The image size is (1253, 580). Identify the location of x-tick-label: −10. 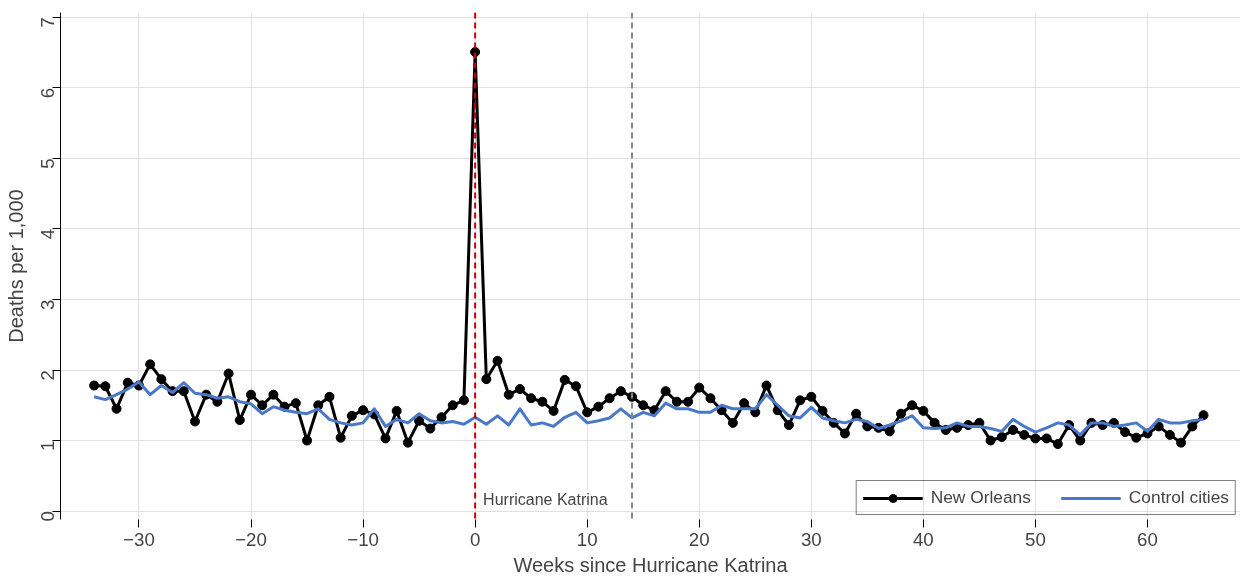
(363, 539).